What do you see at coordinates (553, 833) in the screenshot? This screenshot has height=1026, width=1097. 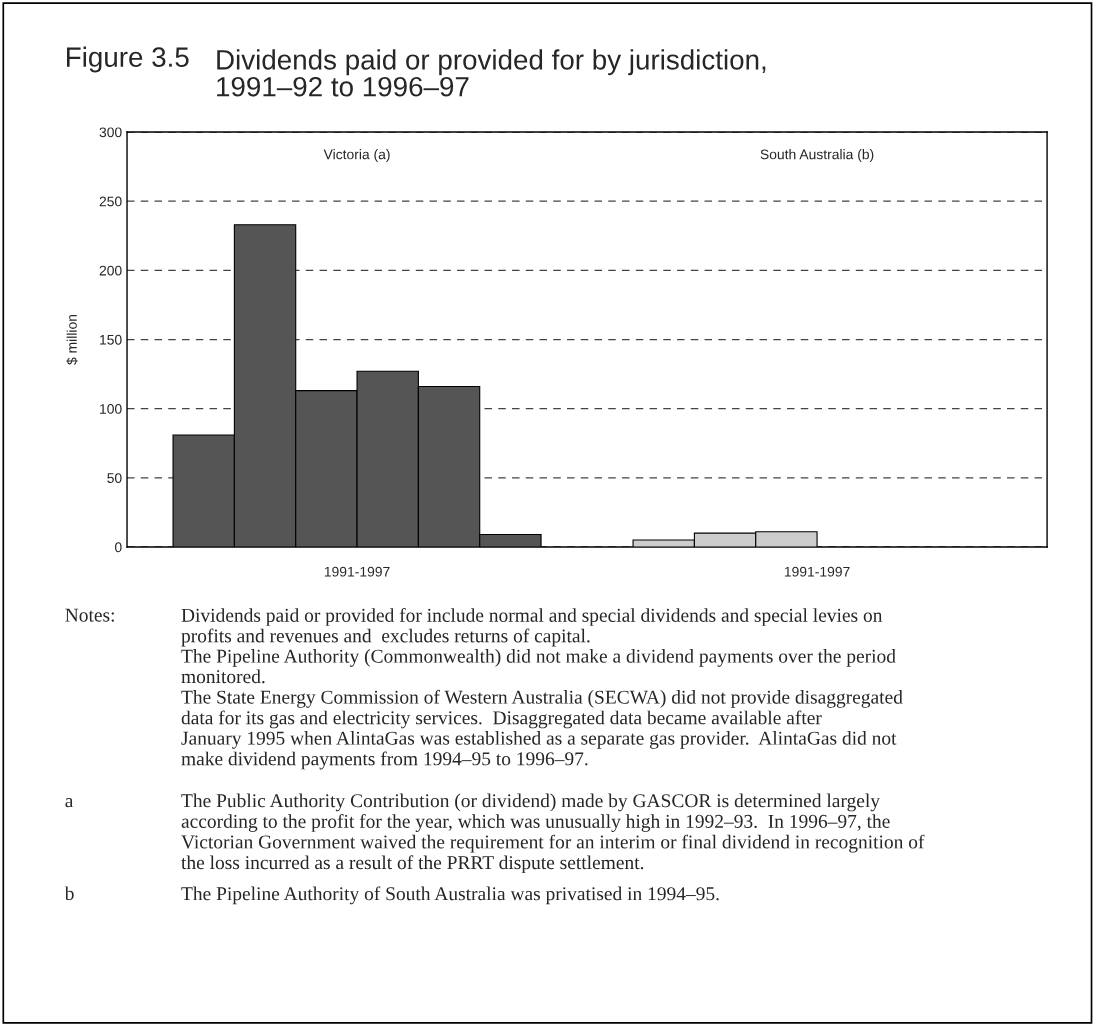 I see `text: The Public Authority Contribution (or dividend) made by GASCOR is determined largely according to the profit for the year, which was unusually high in 1992–93. In 1996–97, the Victorian Government waived the requirement for an interim or final dividend in recognition of the loss incurred as a result of the PRRT dispute settlement.` at bounding box center [553, 833].